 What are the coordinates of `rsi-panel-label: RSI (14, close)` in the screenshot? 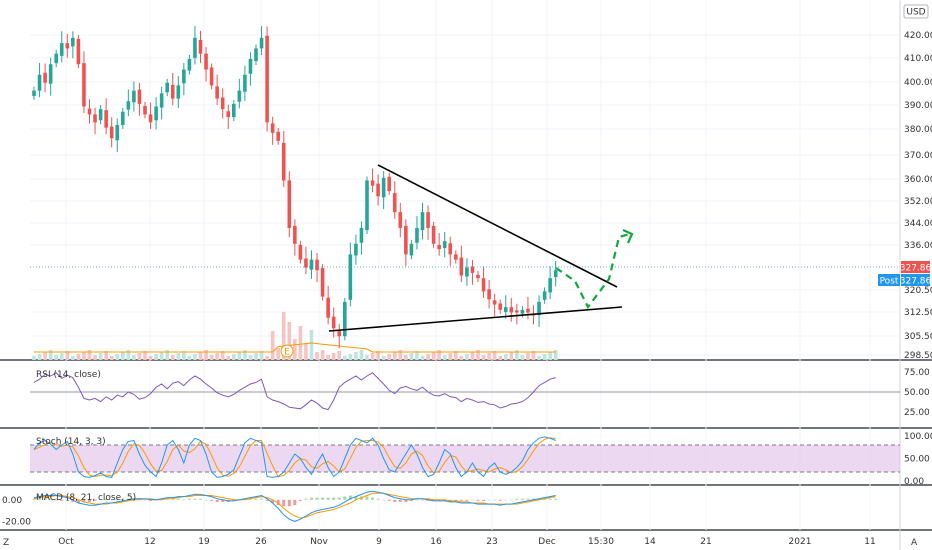 It's located at (68, 375).